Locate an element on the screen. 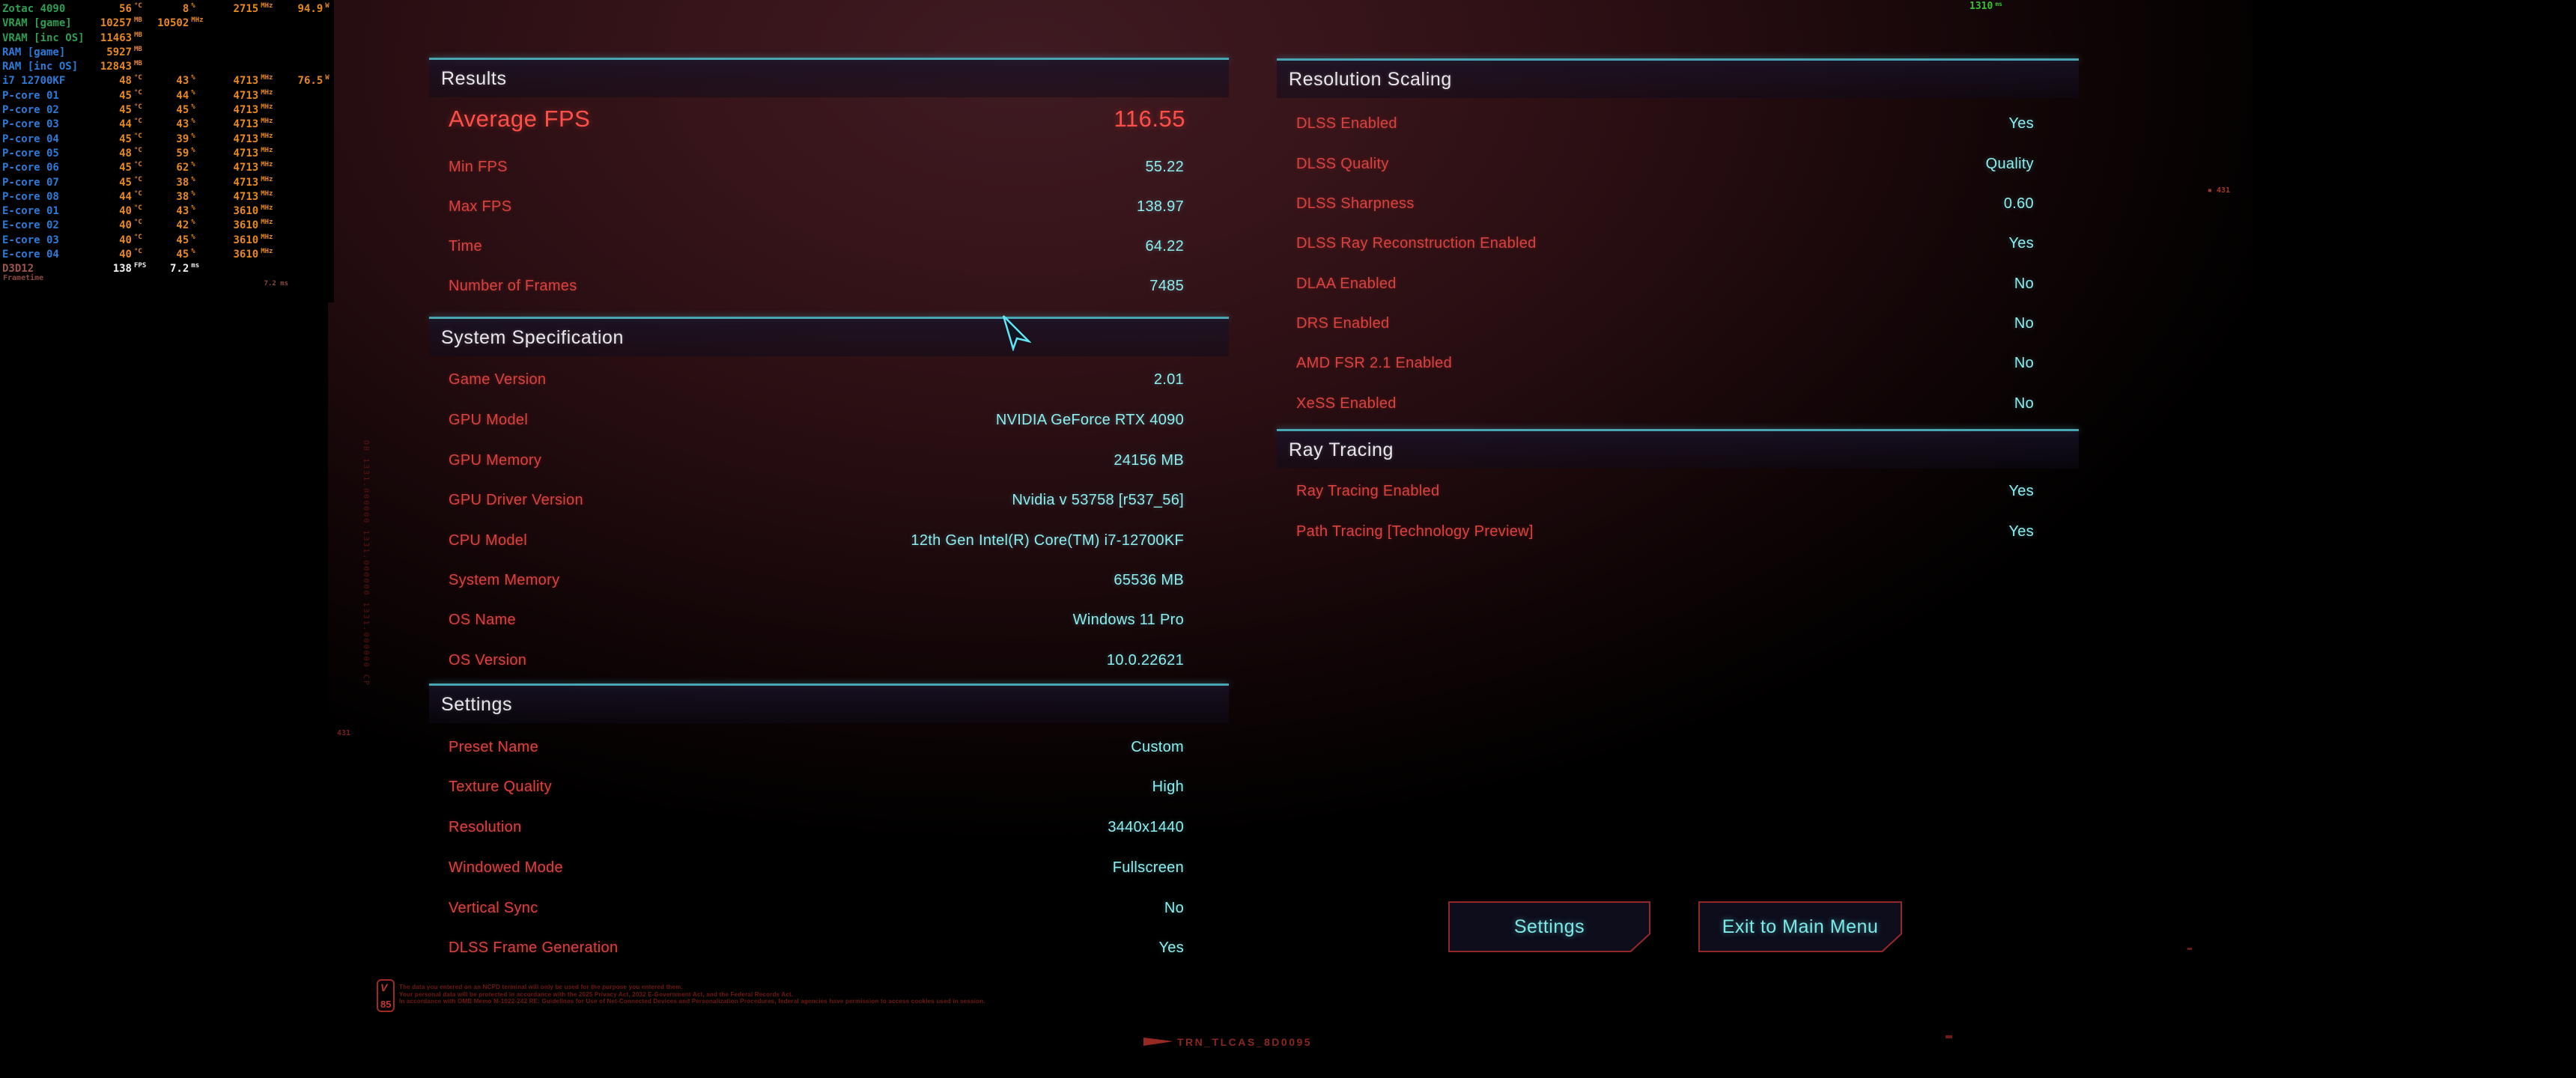 The width and height of the screenshot is (2576, 1078). frametime-value: 7.2 ms is located at coordinates (276, 283).